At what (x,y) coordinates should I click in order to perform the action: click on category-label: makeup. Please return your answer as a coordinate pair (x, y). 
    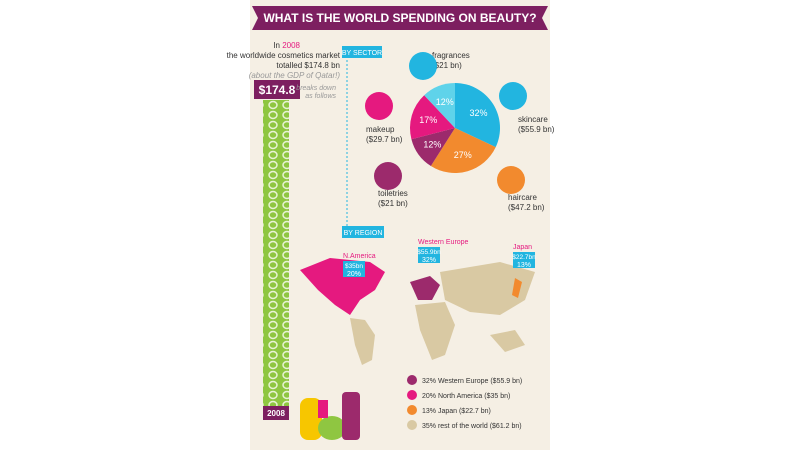
    Looking at the image, I should click on (380, 129).